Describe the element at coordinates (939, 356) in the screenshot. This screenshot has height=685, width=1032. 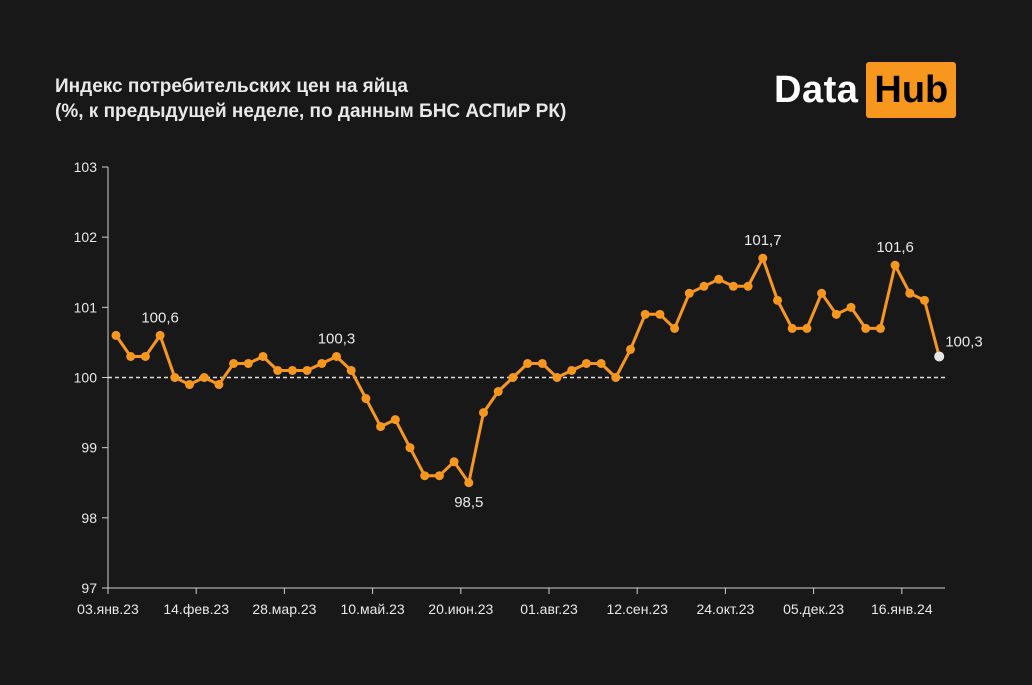
I see `last-data-point` at that location.